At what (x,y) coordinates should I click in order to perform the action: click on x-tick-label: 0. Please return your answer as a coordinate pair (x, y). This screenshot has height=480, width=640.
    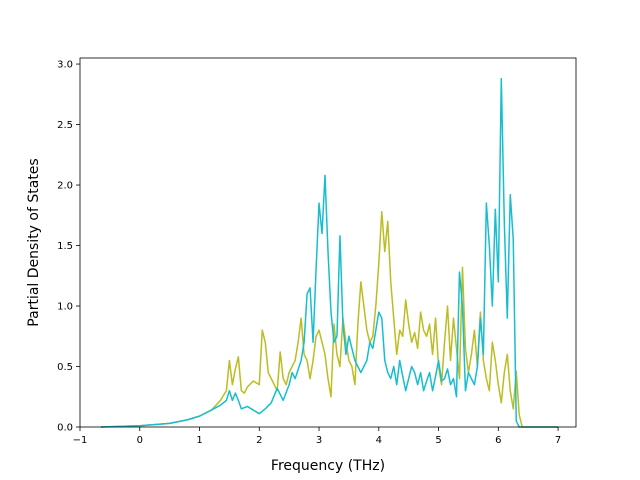
    Looking at the image, I should click on (140, 440).